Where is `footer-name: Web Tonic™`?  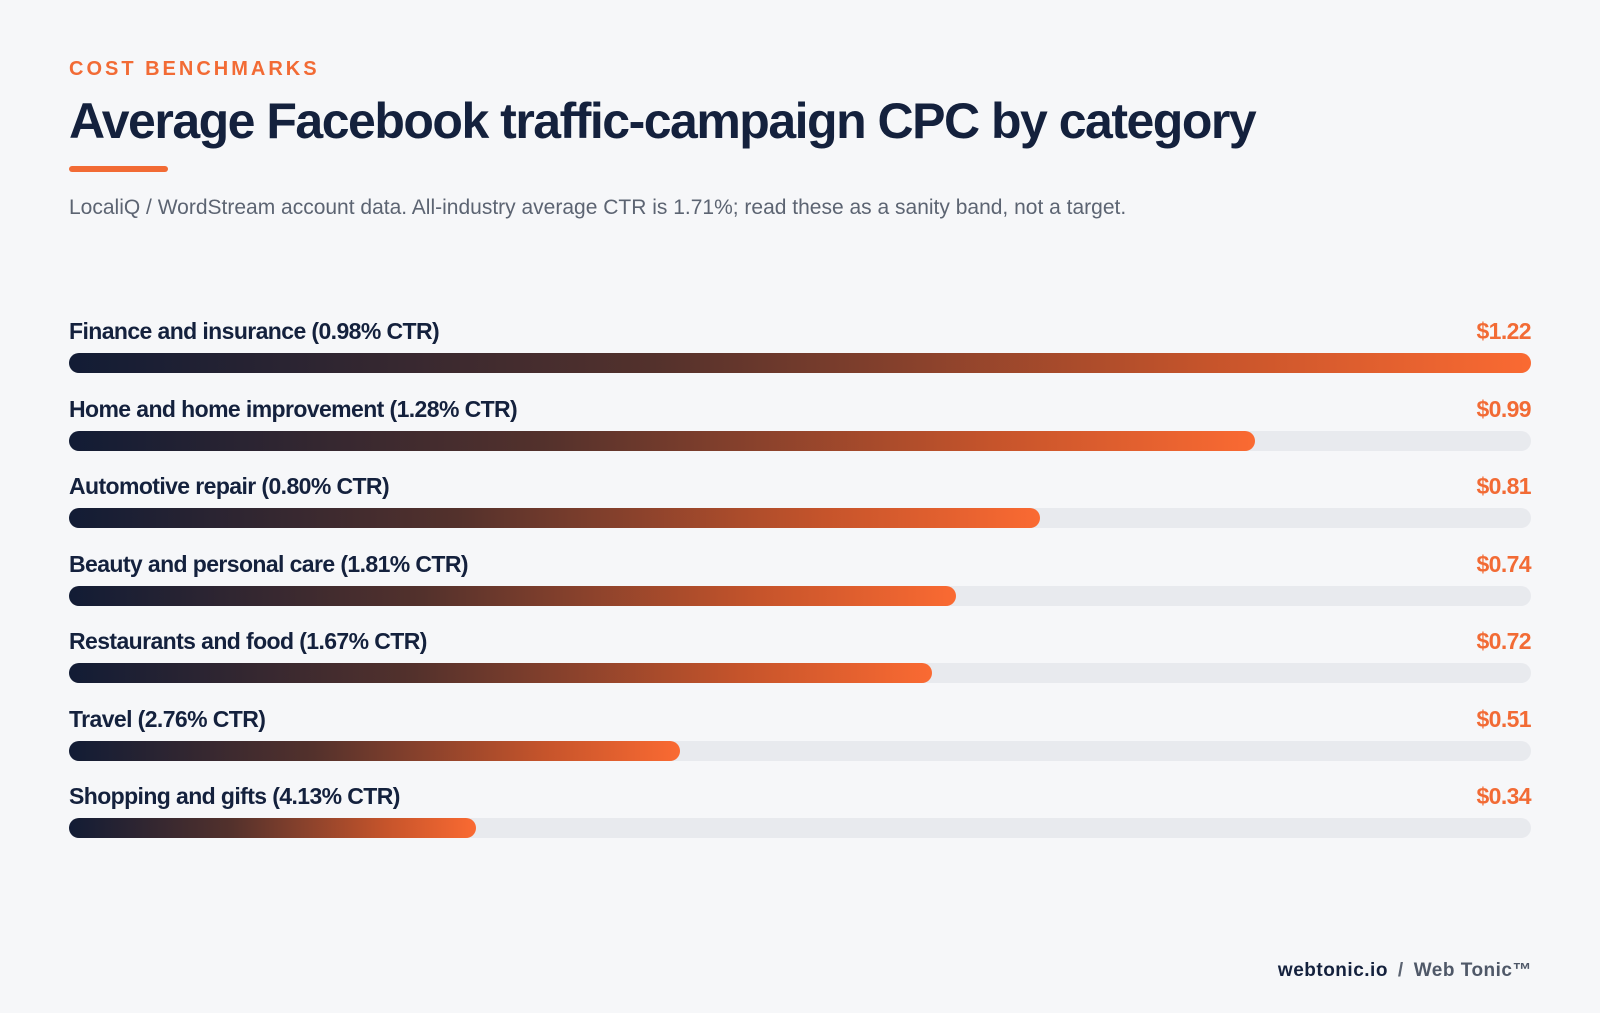
footer-name: Web Tonic™ is located at coordinates (1472, 970).